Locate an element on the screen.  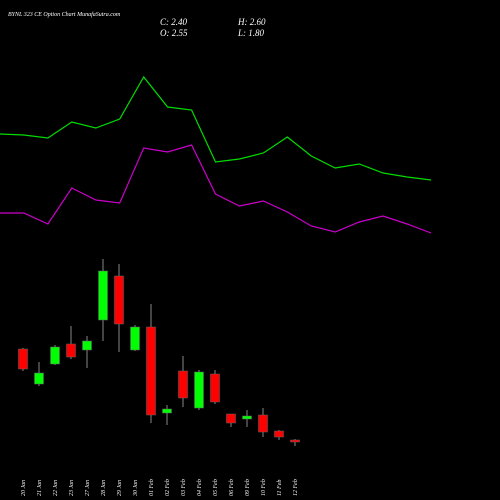
x-tick-label: 12 Feb is located at coordinates (296, 487).